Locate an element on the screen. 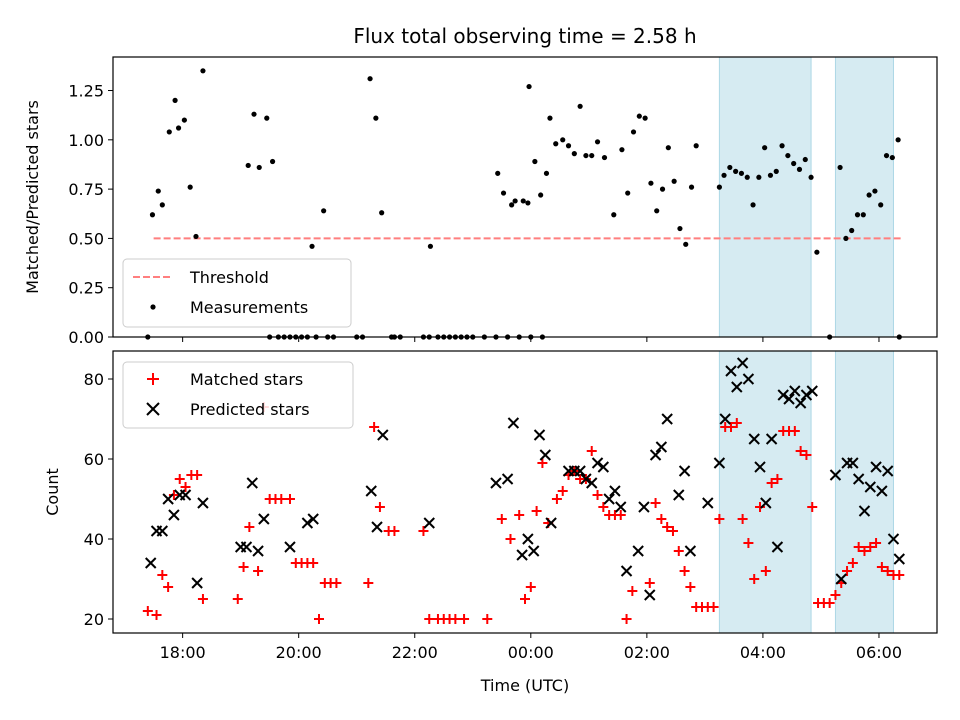  top-y-tick-label: 0.00 is located at coordinates (86, 337).